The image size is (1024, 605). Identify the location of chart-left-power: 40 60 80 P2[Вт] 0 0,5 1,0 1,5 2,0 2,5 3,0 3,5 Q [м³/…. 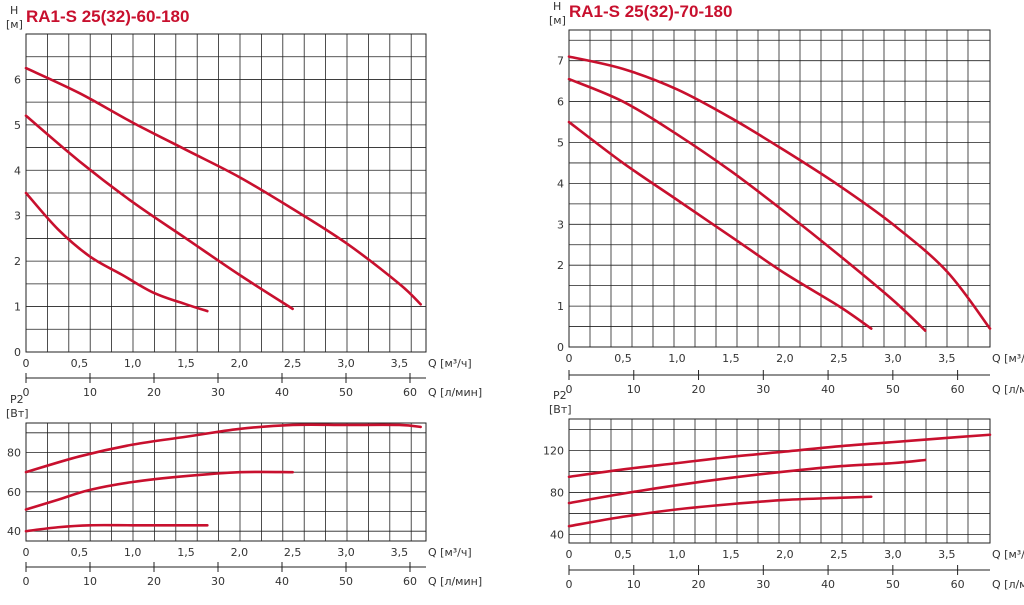
(244, 490).